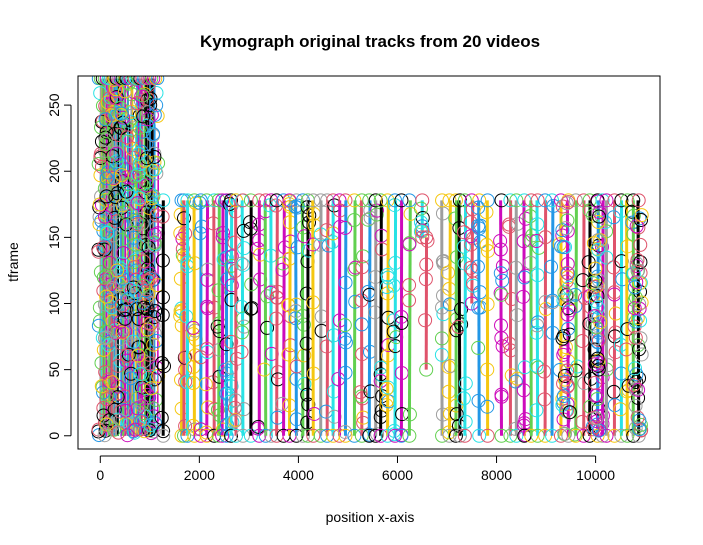 Image resolution: width=703 pixels, height=545 pixels. Describe the element at coordinates (100, 475) in the screenshot. I see `x-tick-label: 0` at that location.